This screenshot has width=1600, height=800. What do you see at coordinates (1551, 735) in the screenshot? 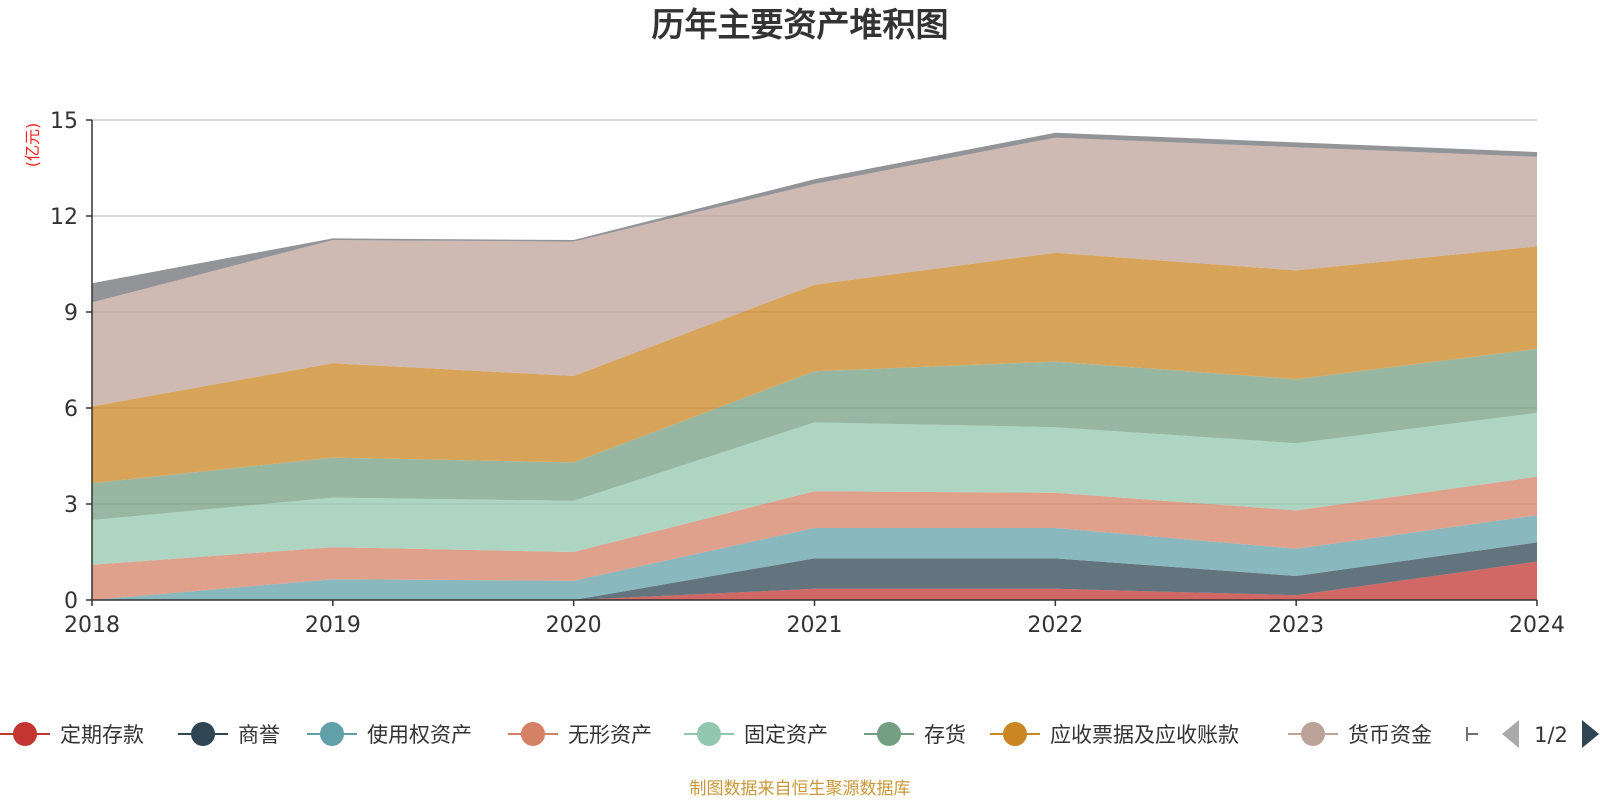
I see `legend-page-indicator: 1/2` at bounding box center [1551, 735].